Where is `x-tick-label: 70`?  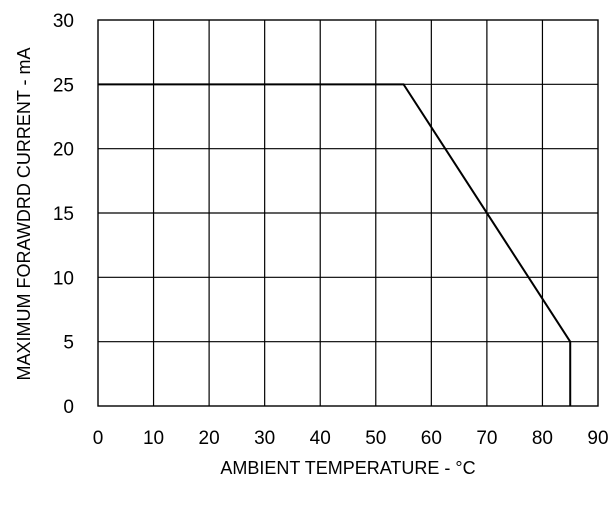
x-tick-label: 70 is located at coordinates (486, 438).